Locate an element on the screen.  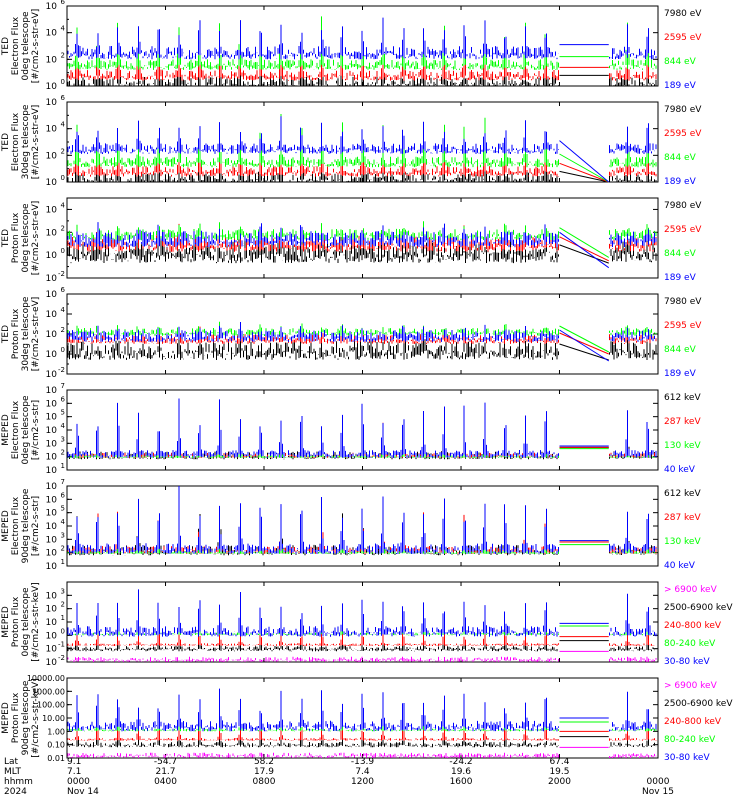
x-axis-lat-value: 9.1 is located at coordinates (74, 762).